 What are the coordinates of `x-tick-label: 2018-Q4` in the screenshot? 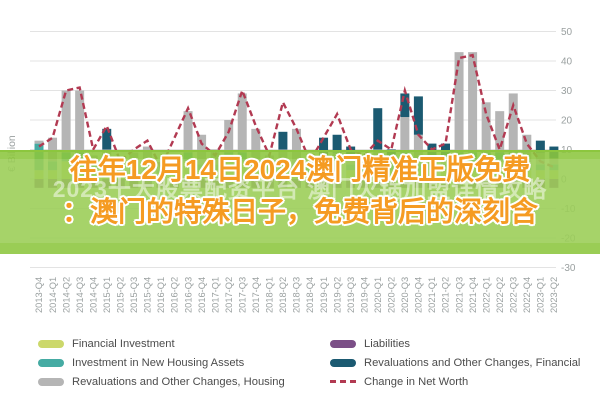 It's located at (310, 295).